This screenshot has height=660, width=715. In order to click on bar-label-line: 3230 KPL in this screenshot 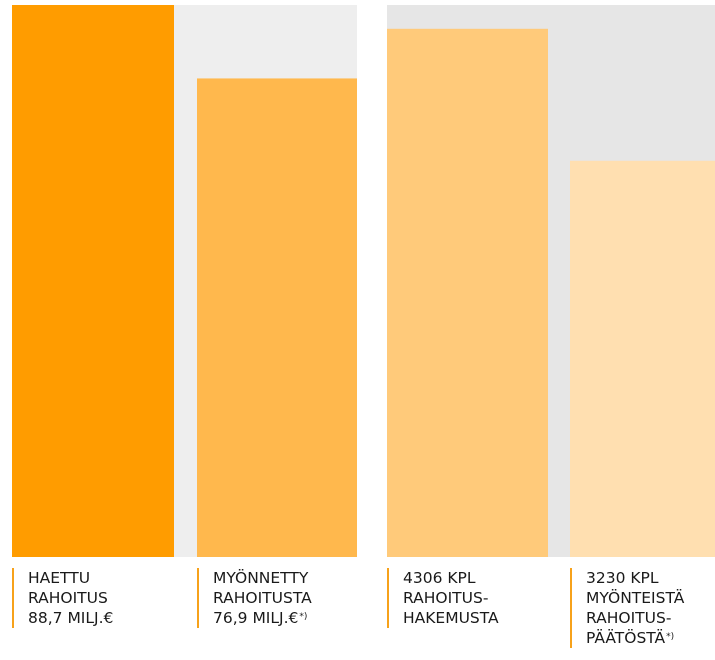, I will do `click(622, 578)`.